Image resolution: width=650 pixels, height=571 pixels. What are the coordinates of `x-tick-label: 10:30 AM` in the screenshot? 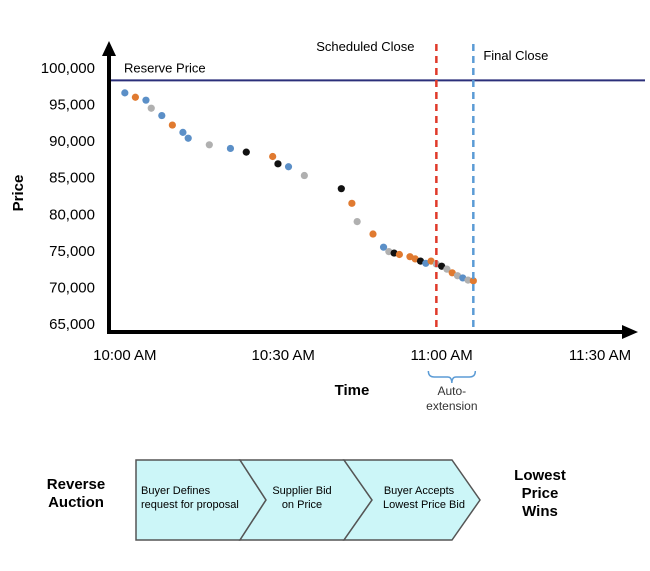 It's located at (283, 355).